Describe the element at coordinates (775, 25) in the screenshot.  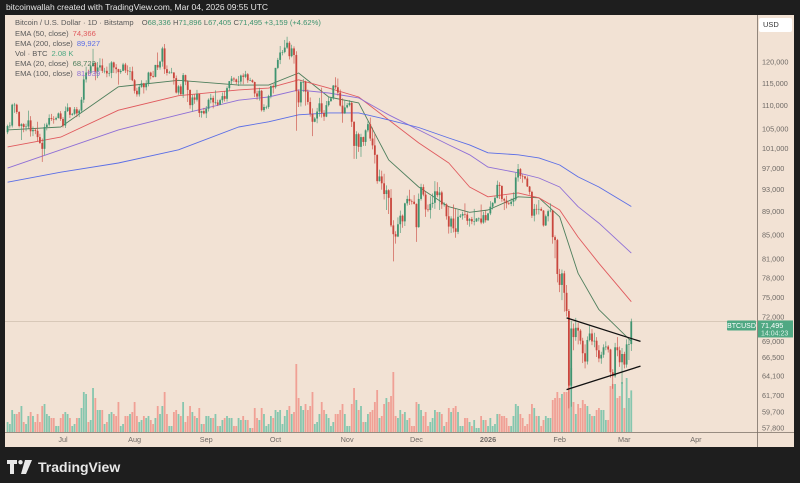
I see `currency-button: USD` at that location.